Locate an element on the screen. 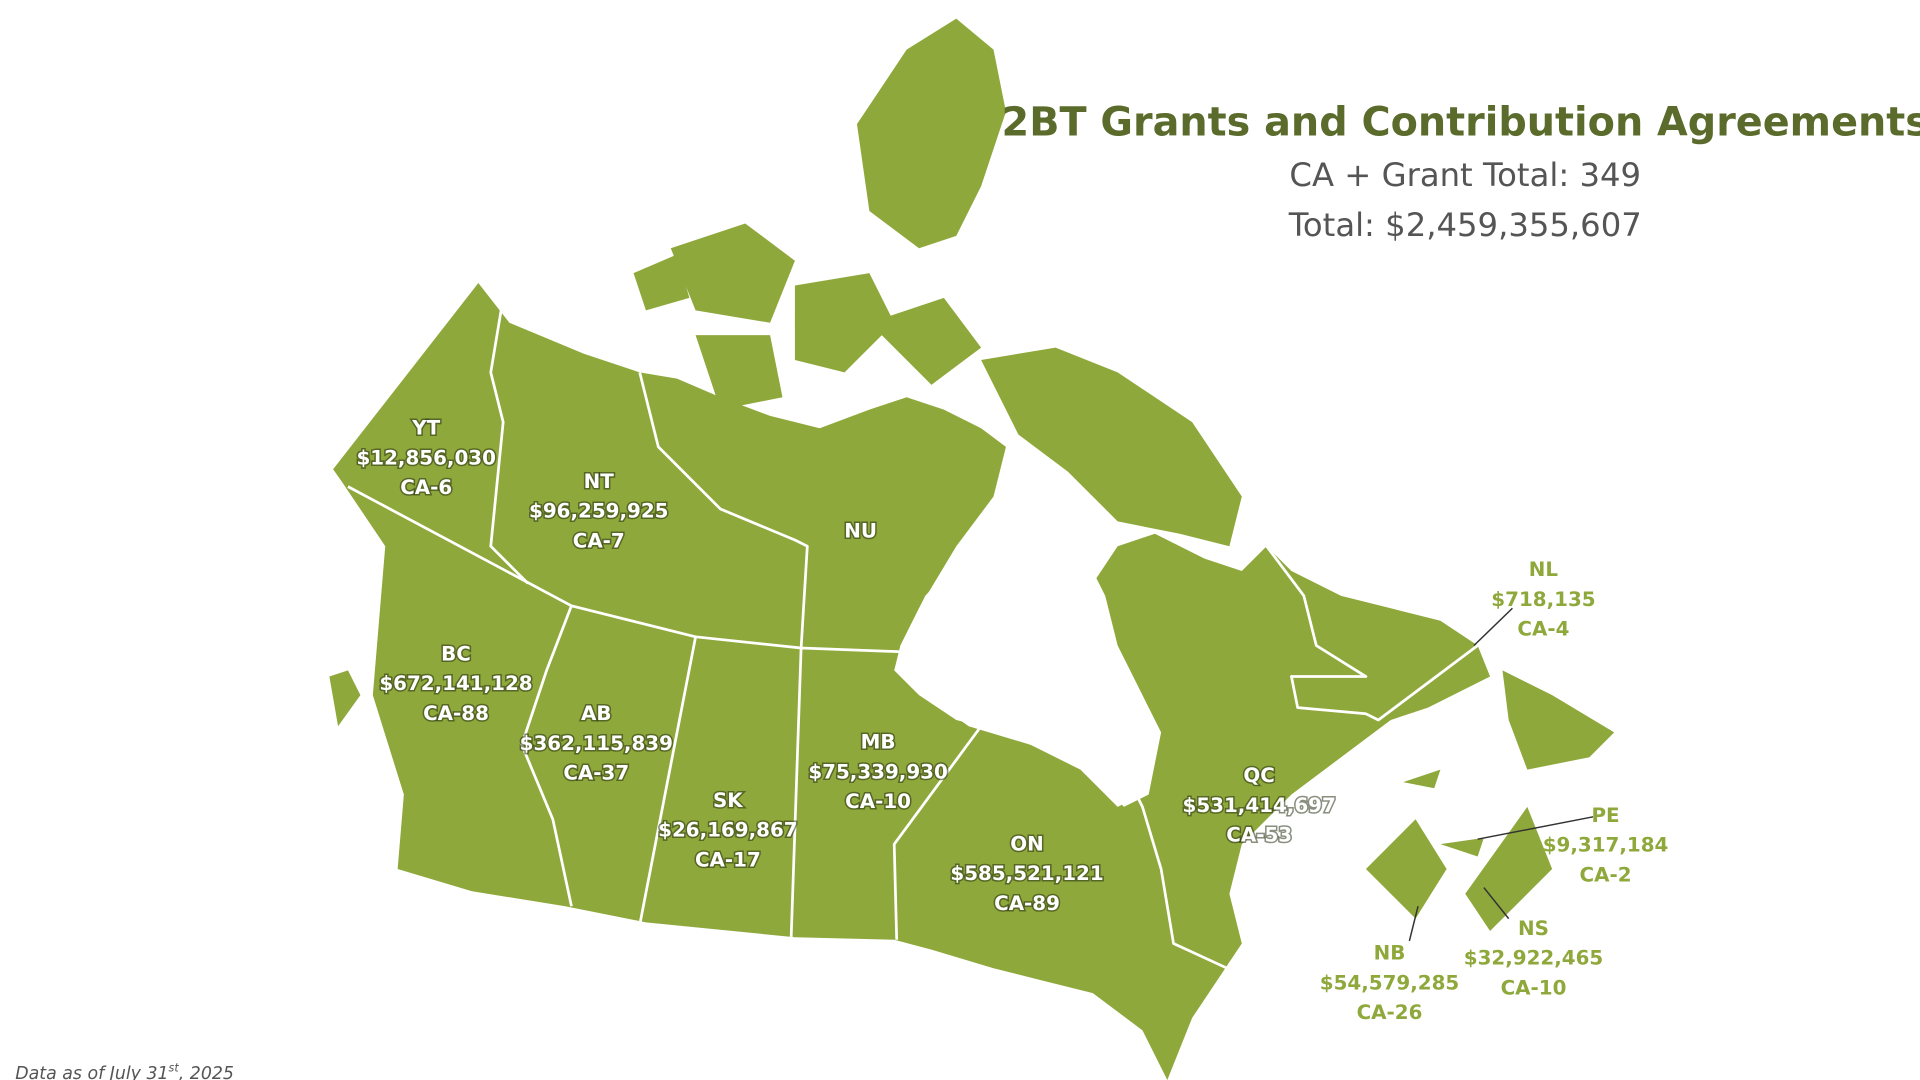  region-label: PE $9,317,184 CA-2 is located at coordinates (1606, 845).